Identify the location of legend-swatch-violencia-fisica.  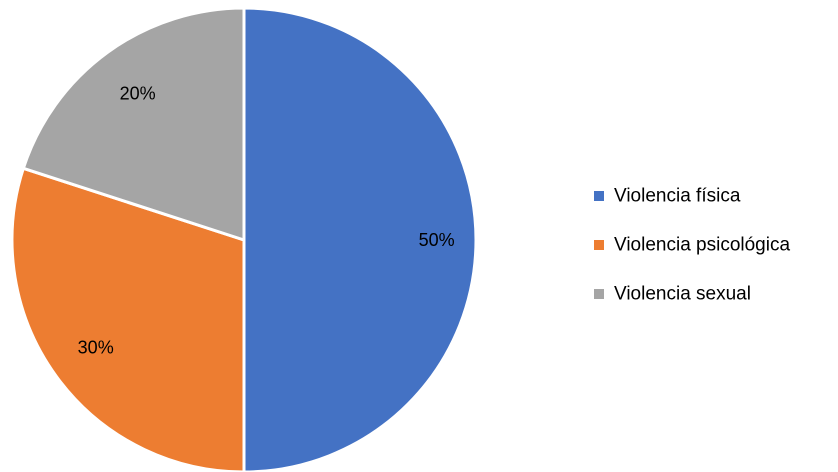
(599, 196).